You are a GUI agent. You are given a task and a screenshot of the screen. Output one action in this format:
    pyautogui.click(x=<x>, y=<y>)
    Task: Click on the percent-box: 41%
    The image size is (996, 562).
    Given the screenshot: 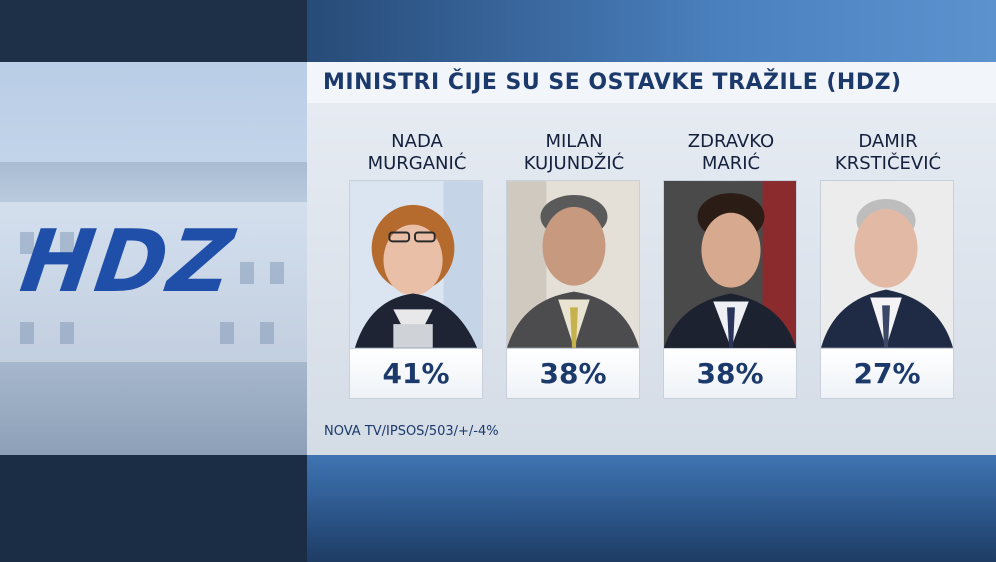 What is the action you would take?
    pyautogui.click(x=416, y=374)
    